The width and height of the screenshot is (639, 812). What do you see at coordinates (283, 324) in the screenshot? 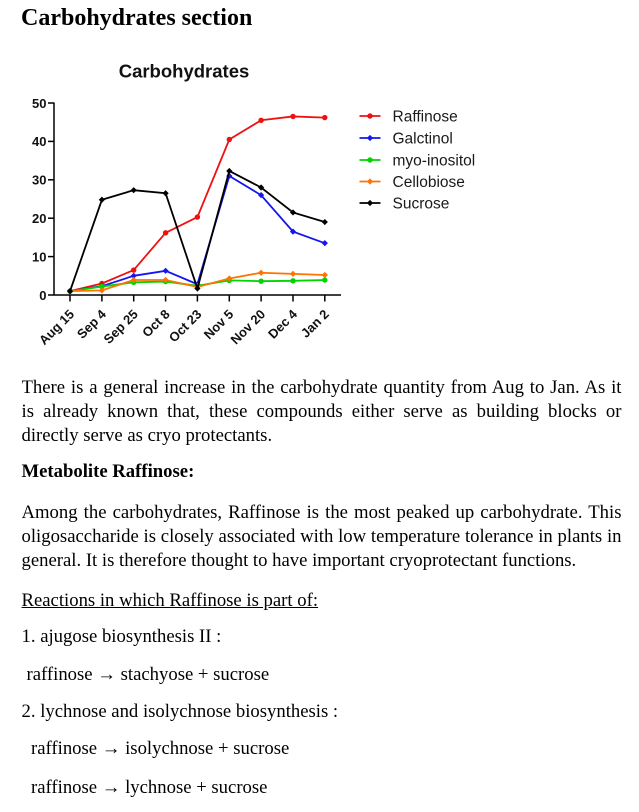
I see `svg-text: Dec 4` at bounding box center [283, 324].